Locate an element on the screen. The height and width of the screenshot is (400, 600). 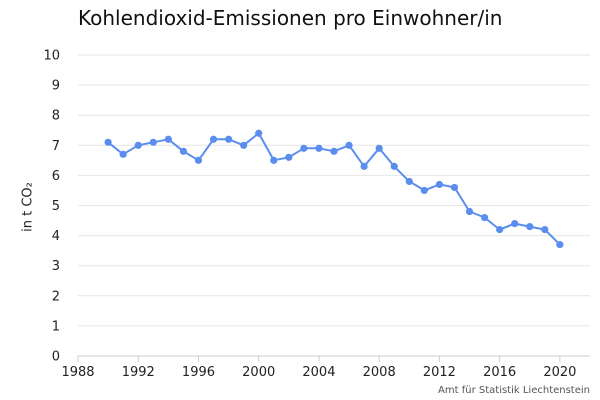
y-tick: 10 is located at coordinates (51, 56).